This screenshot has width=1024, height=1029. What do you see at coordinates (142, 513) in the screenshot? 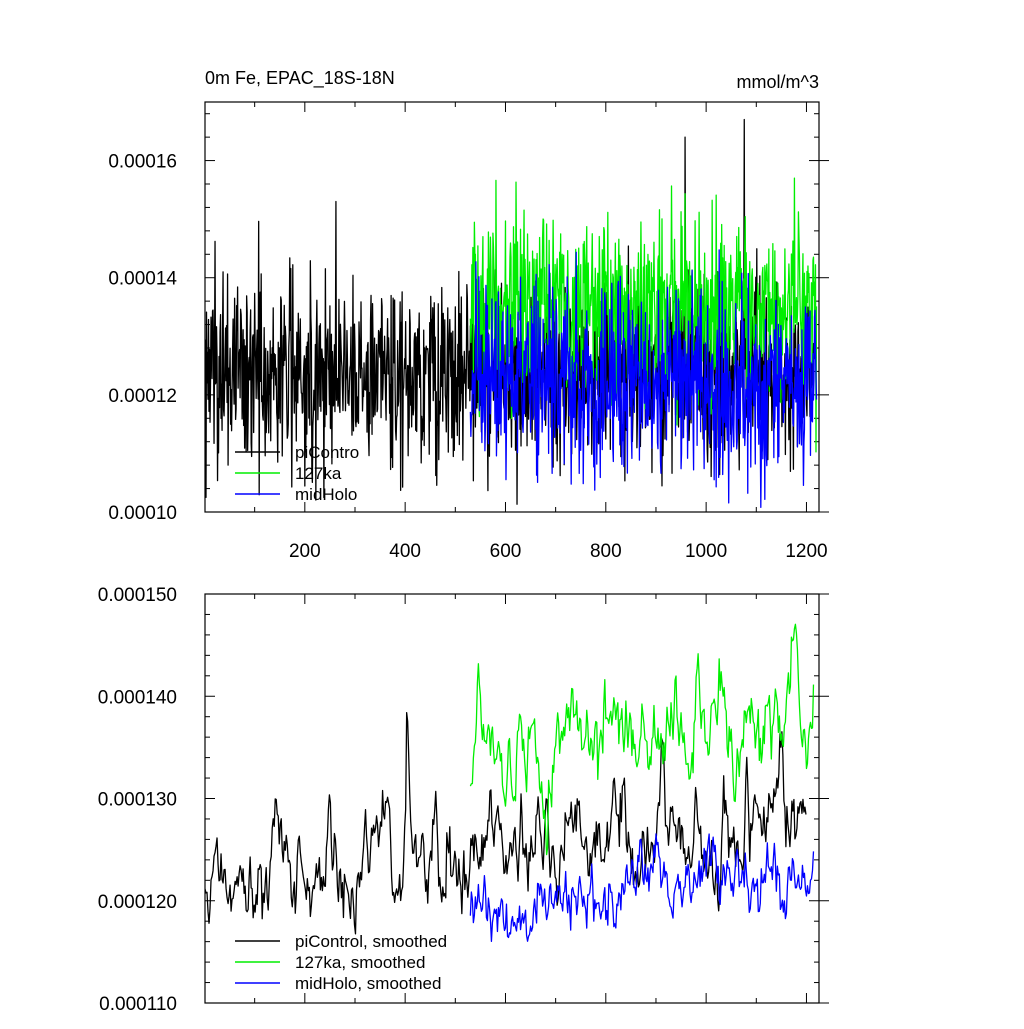
I see `y-tick-label: 0.00010` at bounding box center [142, 513].